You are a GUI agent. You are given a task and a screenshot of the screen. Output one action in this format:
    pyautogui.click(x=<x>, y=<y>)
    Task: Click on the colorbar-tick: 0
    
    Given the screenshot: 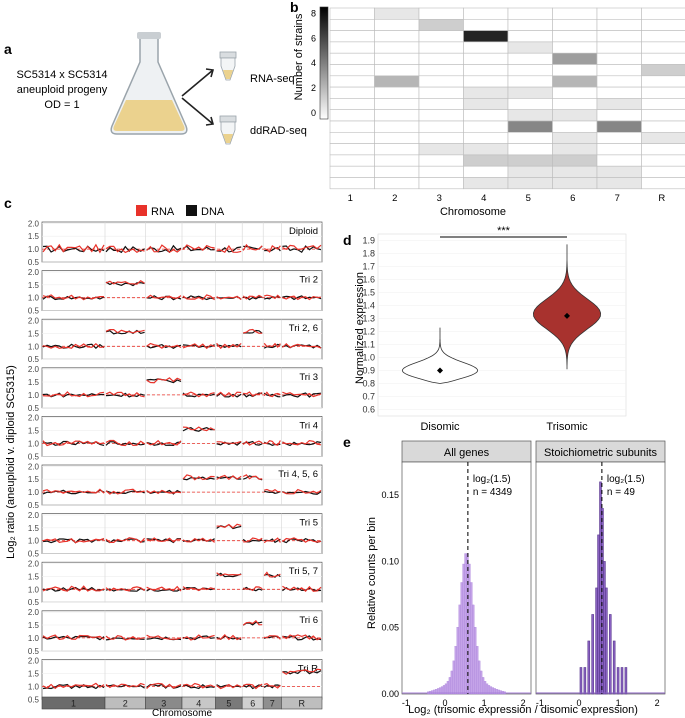 What is the action you would take?
    pyautogui.click(x=313, y=113)
    